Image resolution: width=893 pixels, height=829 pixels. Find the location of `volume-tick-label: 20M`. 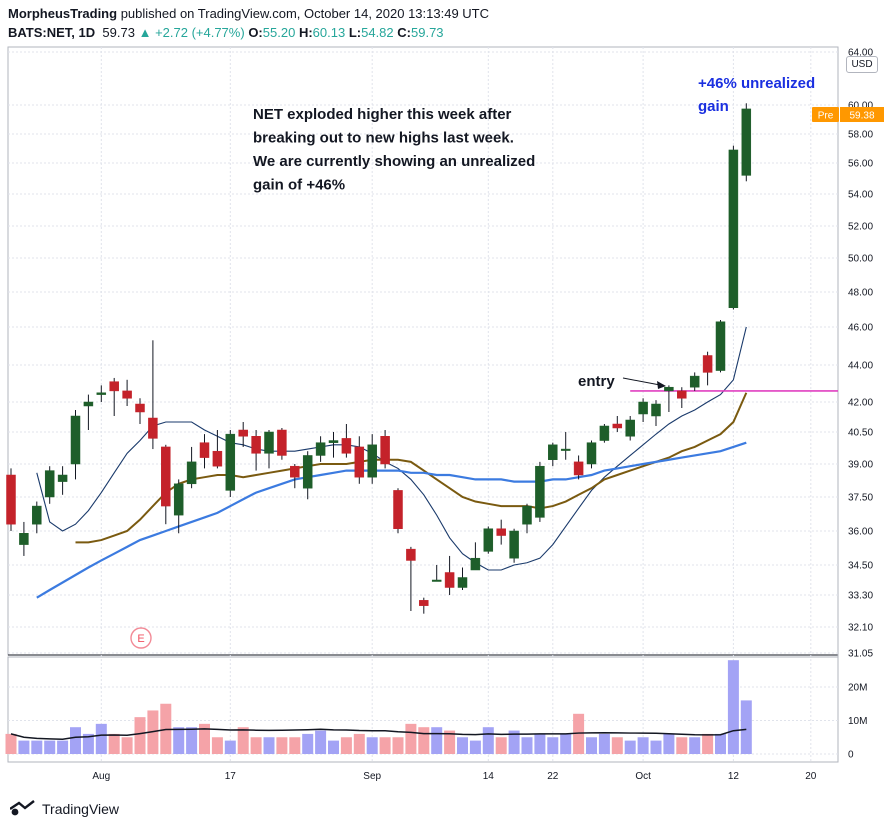

volume-tick-label: 20M is located at coordinates (857, 688).